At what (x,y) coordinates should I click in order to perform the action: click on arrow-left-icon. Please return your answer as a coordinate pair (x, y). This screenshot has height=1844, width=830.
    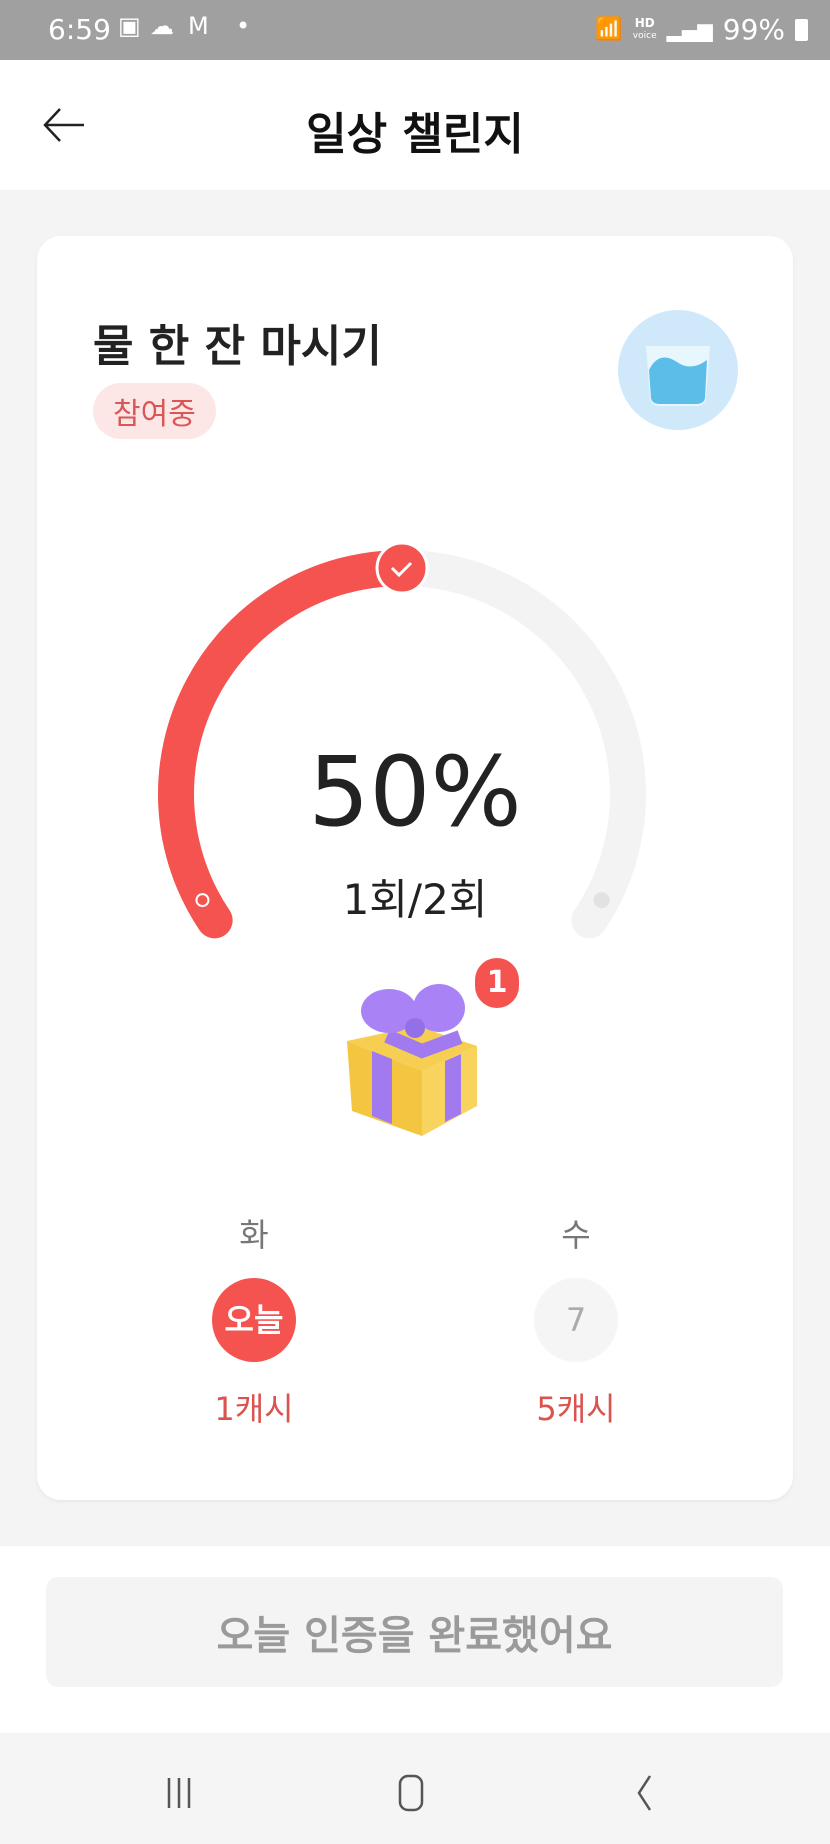
    Looking at the image, I should click on (63, 125).